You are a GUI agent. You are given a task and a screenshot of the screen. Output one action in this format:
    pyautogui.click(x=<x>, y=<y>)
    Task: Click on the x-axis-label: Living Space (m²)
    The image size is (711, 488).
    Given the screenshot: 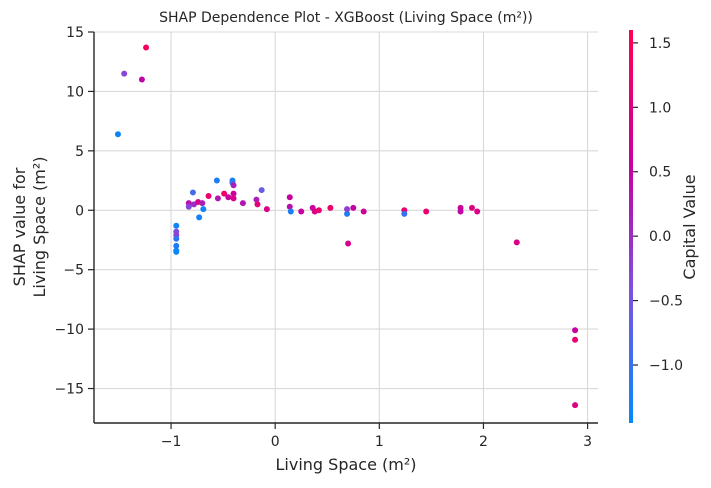 What is the action you would take?
    pyautogui.click(x=346, y=464)
    